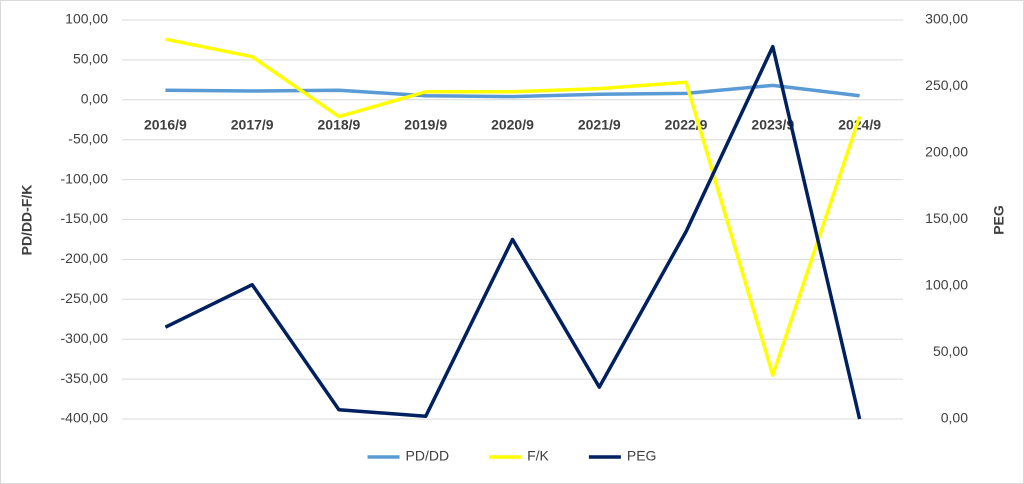 The height and width of the screenshot is (484, 1024). I want to click on y2-axis-title: PEG, so click(999, 220).